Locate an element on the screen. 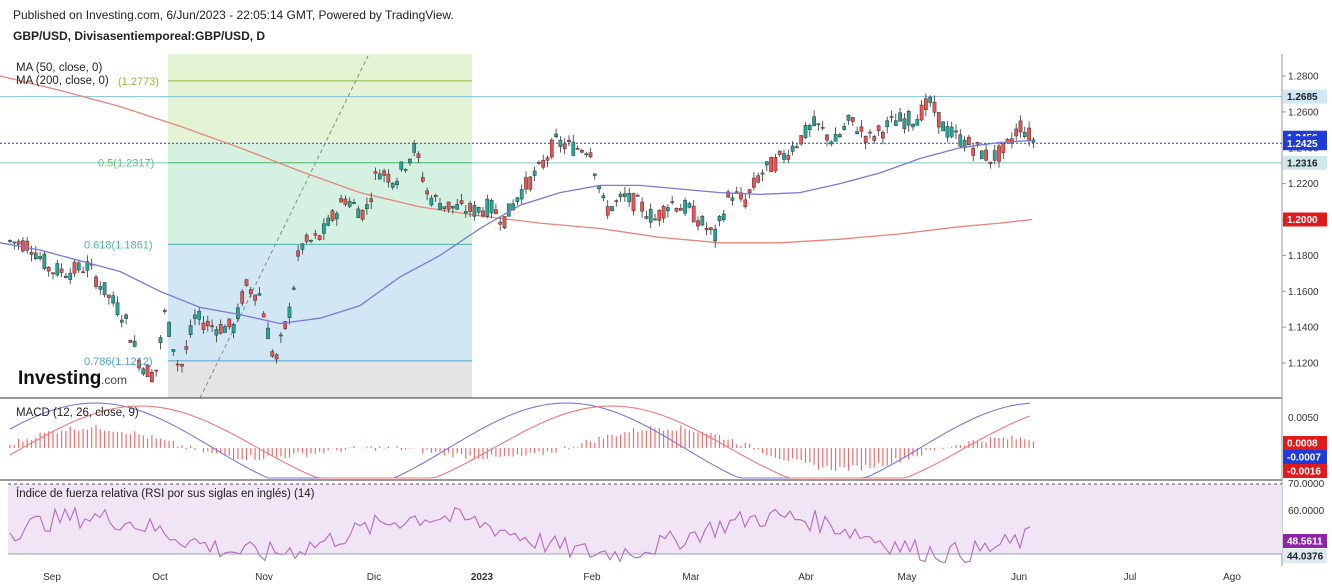 This screenshot has height=588, width=1332. macd-value-tag: -0.0007 is located at coordinates (1305, 457).